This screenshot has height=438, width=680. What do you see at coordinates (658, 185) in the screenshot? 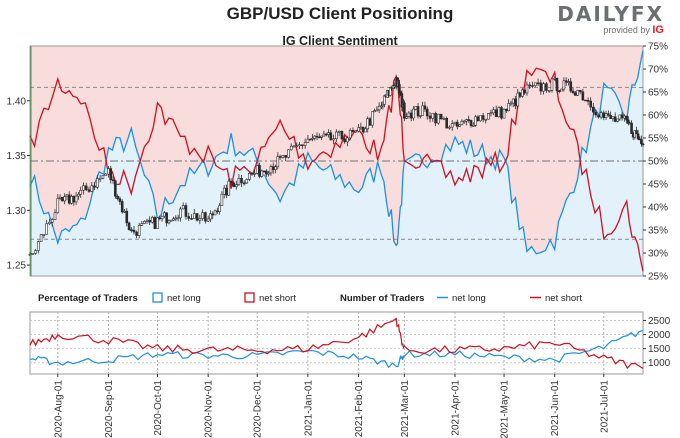
I see `right-axis-label: 45%` at bounding box center [658, 185].